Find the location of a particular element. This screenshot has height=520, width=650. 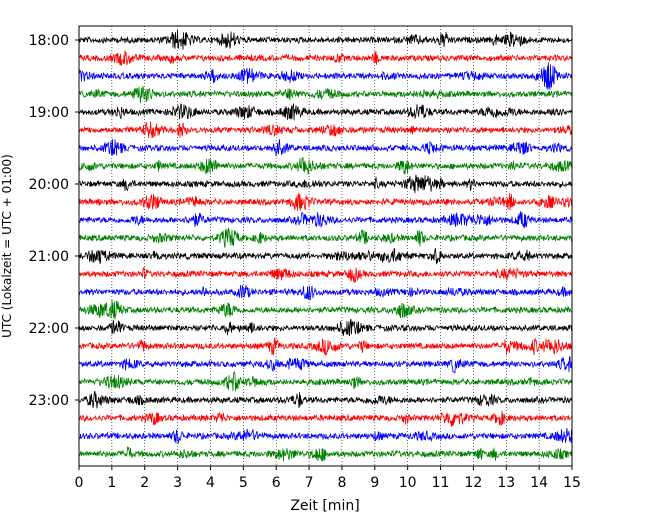

y-axis-label: UTC (Lokalzeit = UTC + 01:00) is located at coordinates (7, 246).